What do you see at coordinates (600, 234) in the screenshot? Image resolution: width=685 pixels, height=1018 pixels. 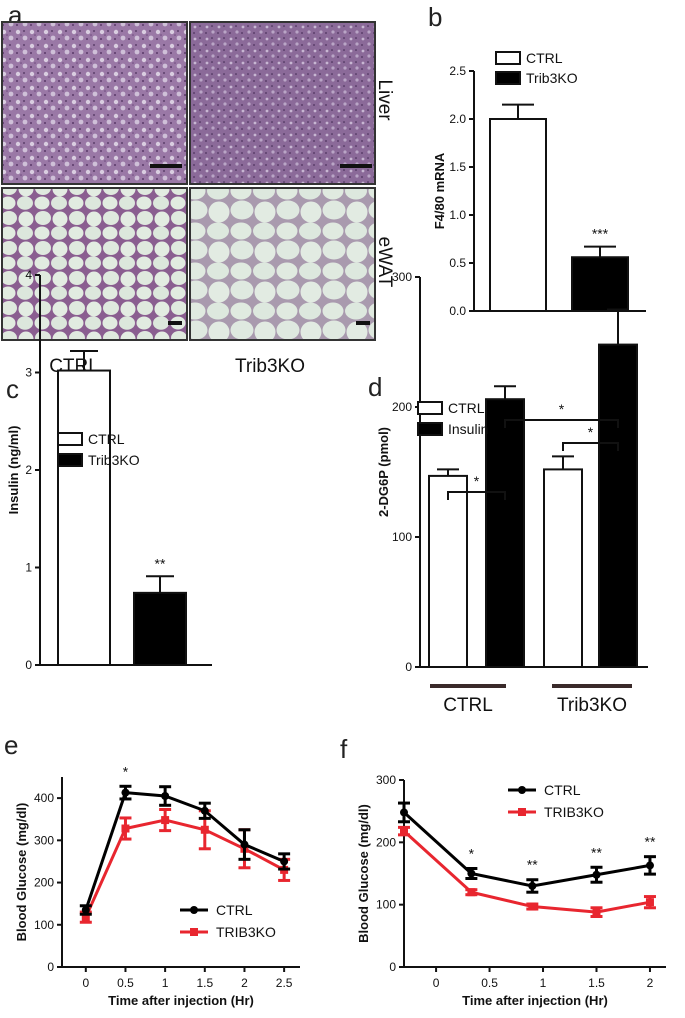 I see `significance-label: ***` at bounding box center [600, 234].